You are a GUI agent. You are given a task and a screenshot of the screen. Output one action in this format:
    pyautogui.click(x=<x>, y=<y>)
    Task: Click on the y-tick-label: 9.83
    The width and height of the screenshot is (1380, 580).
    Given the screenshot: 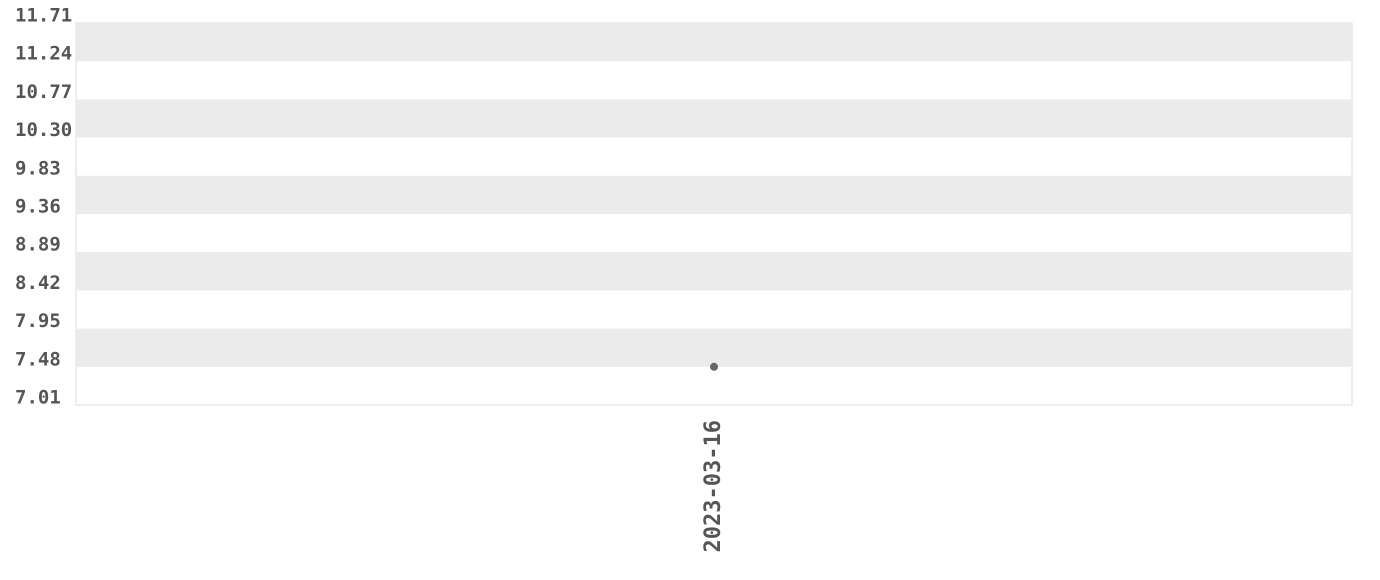 What is the action you would take?
    pyautogui.click(x=38, y=168)
    